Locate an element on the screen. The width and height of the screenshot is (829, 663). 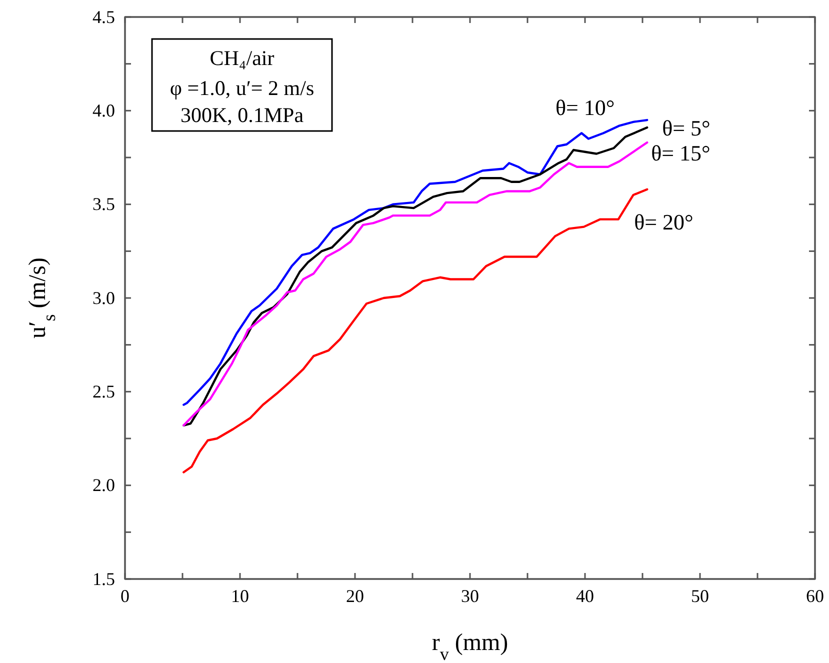
y-tick-label: 3.0 is located at coordinates (103, 298).